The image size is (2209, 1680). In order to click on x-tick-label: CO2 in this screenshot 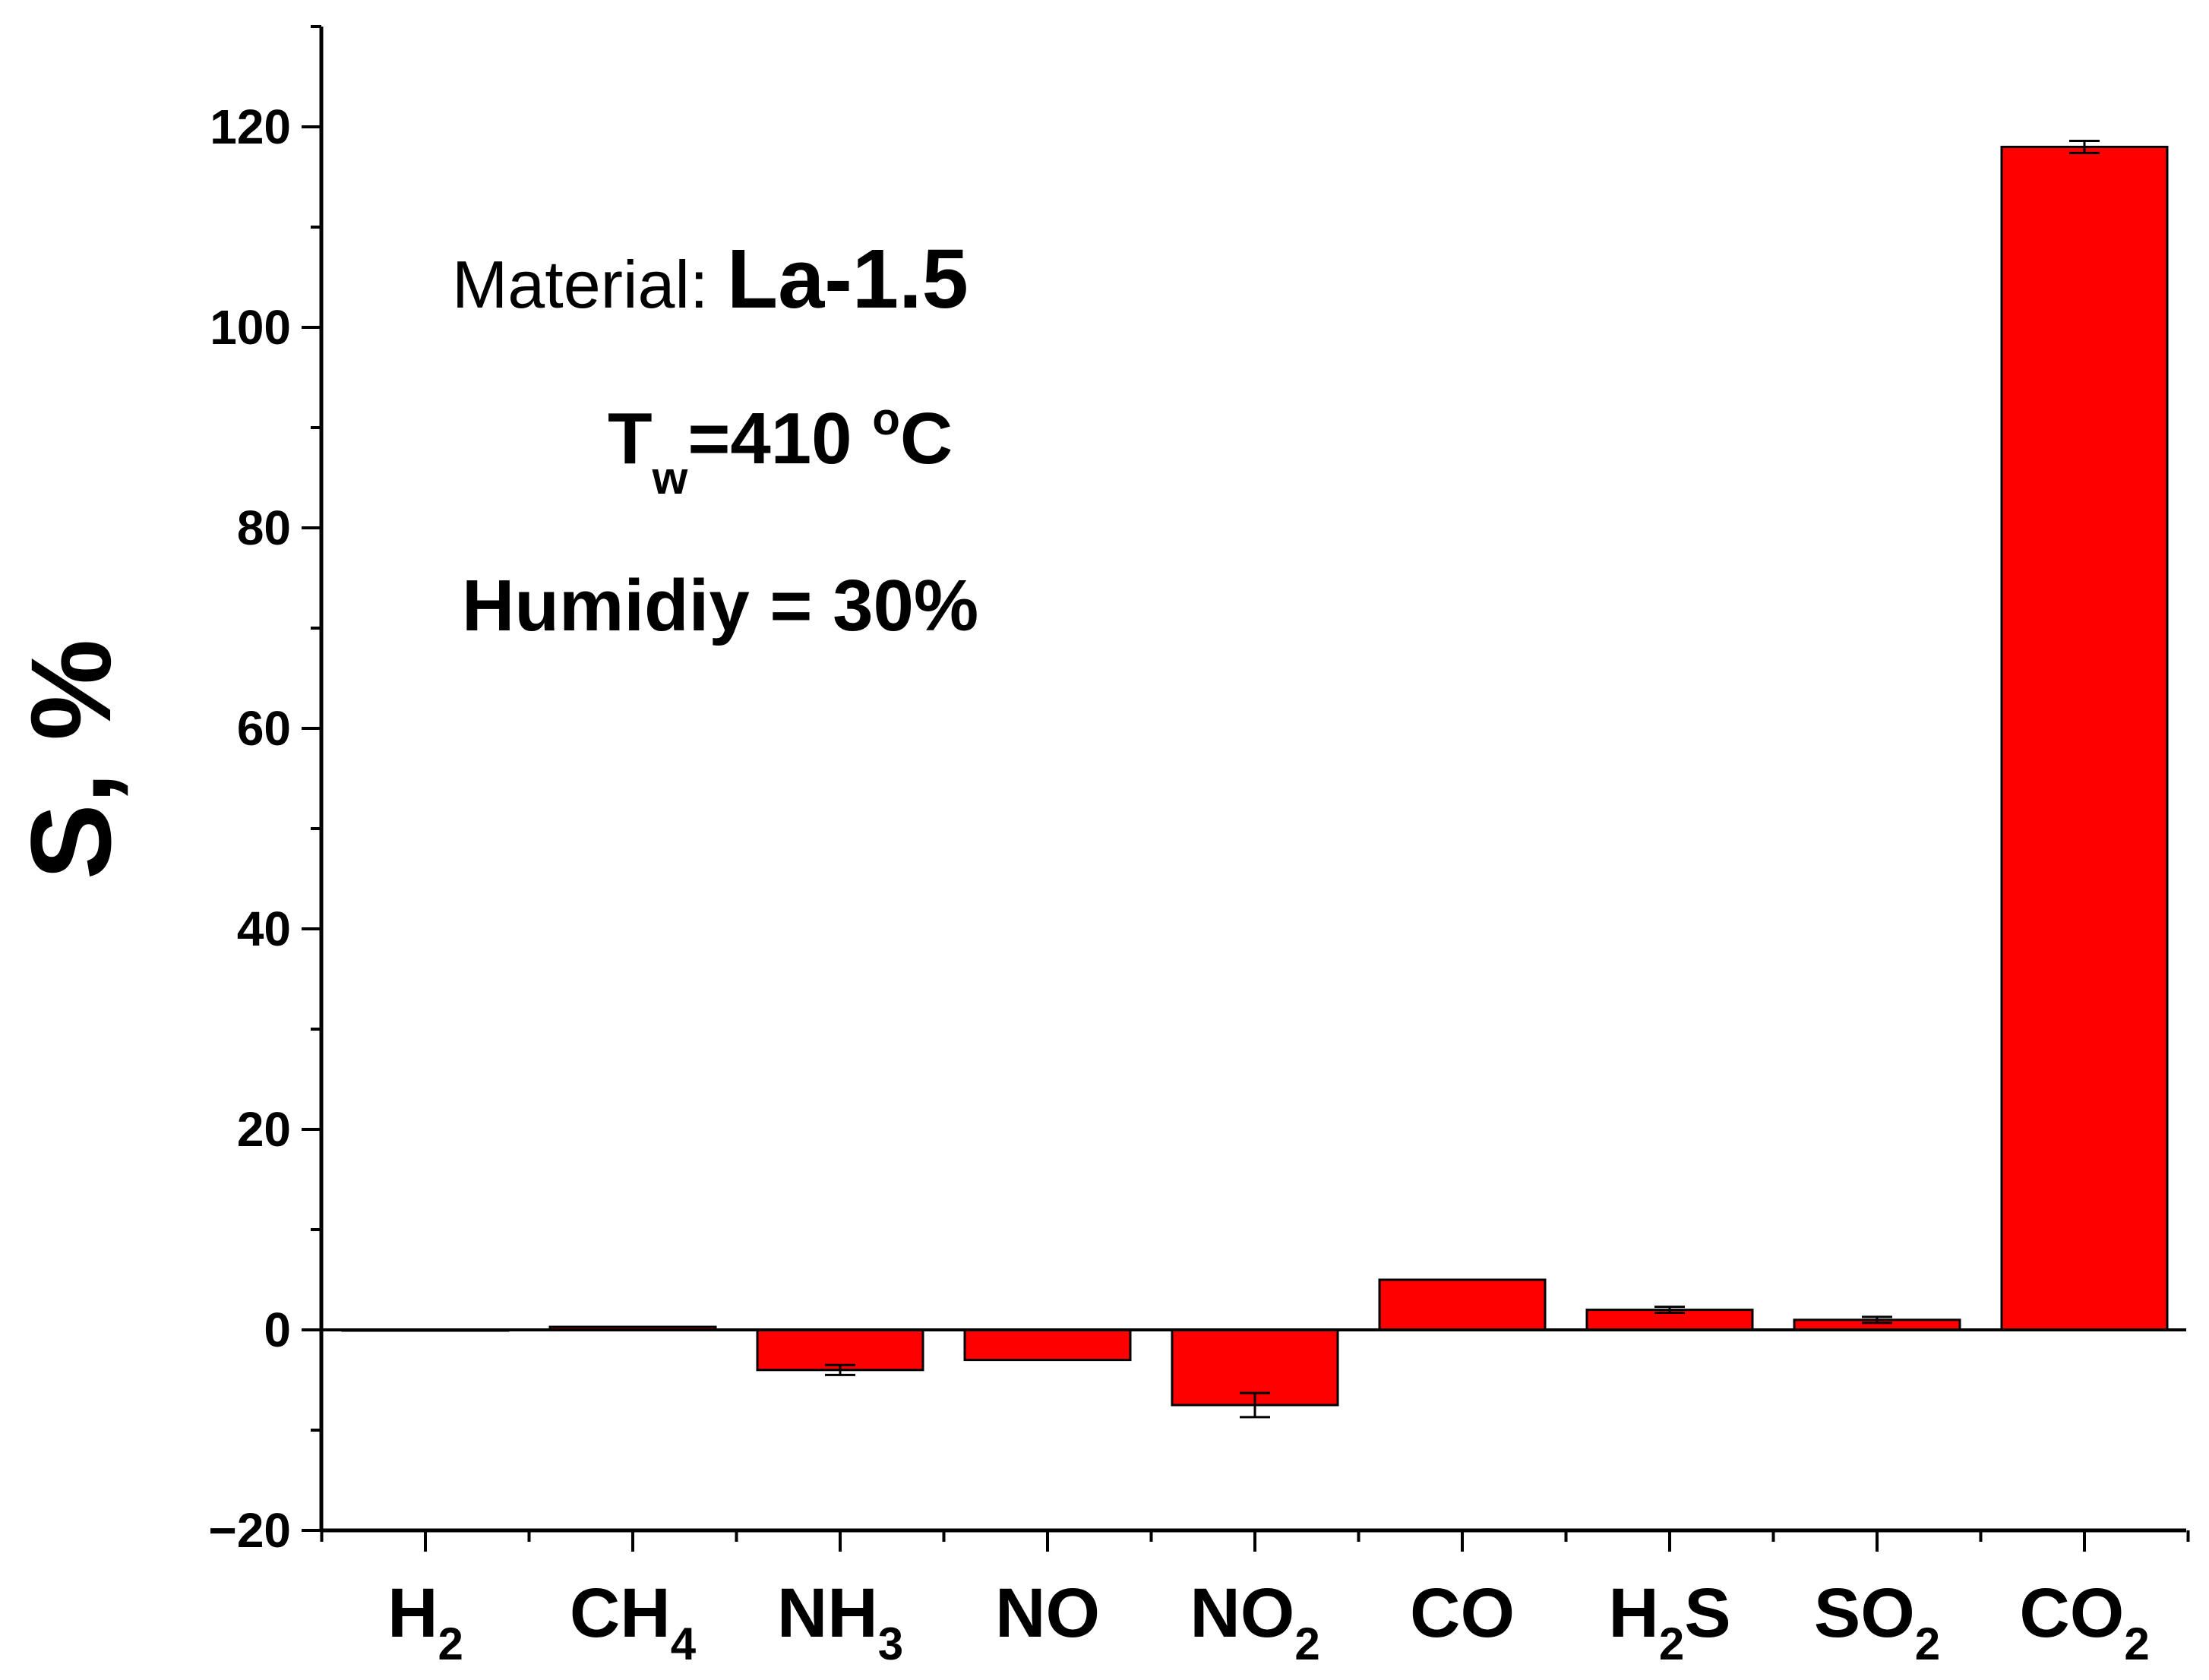, I will do `click(2084, 1621)`.